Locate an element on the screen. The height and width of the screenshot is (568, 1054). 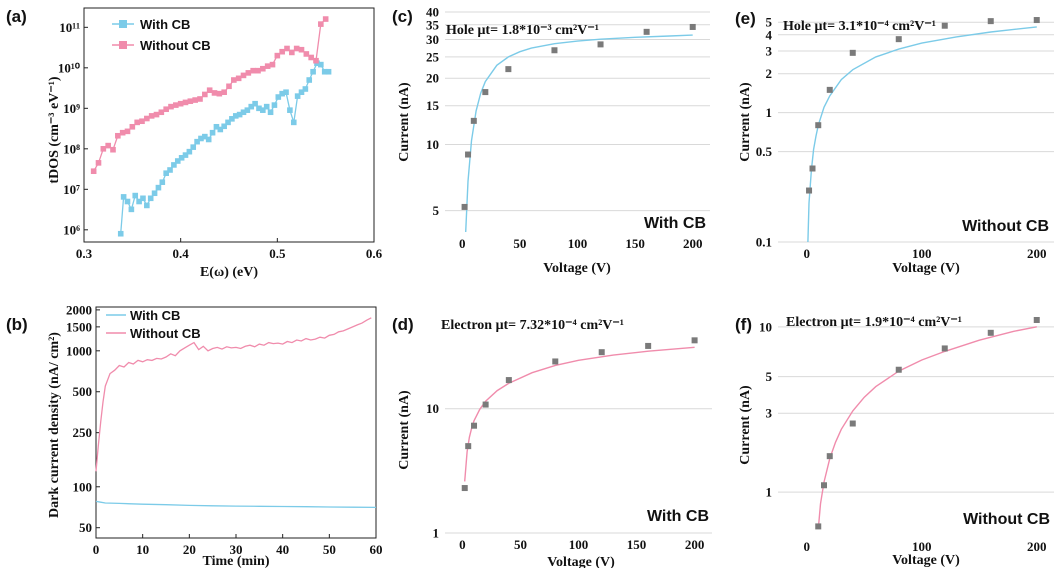
y-tick-label-a-0: 10⁶ is located at coordinates (71, 229).